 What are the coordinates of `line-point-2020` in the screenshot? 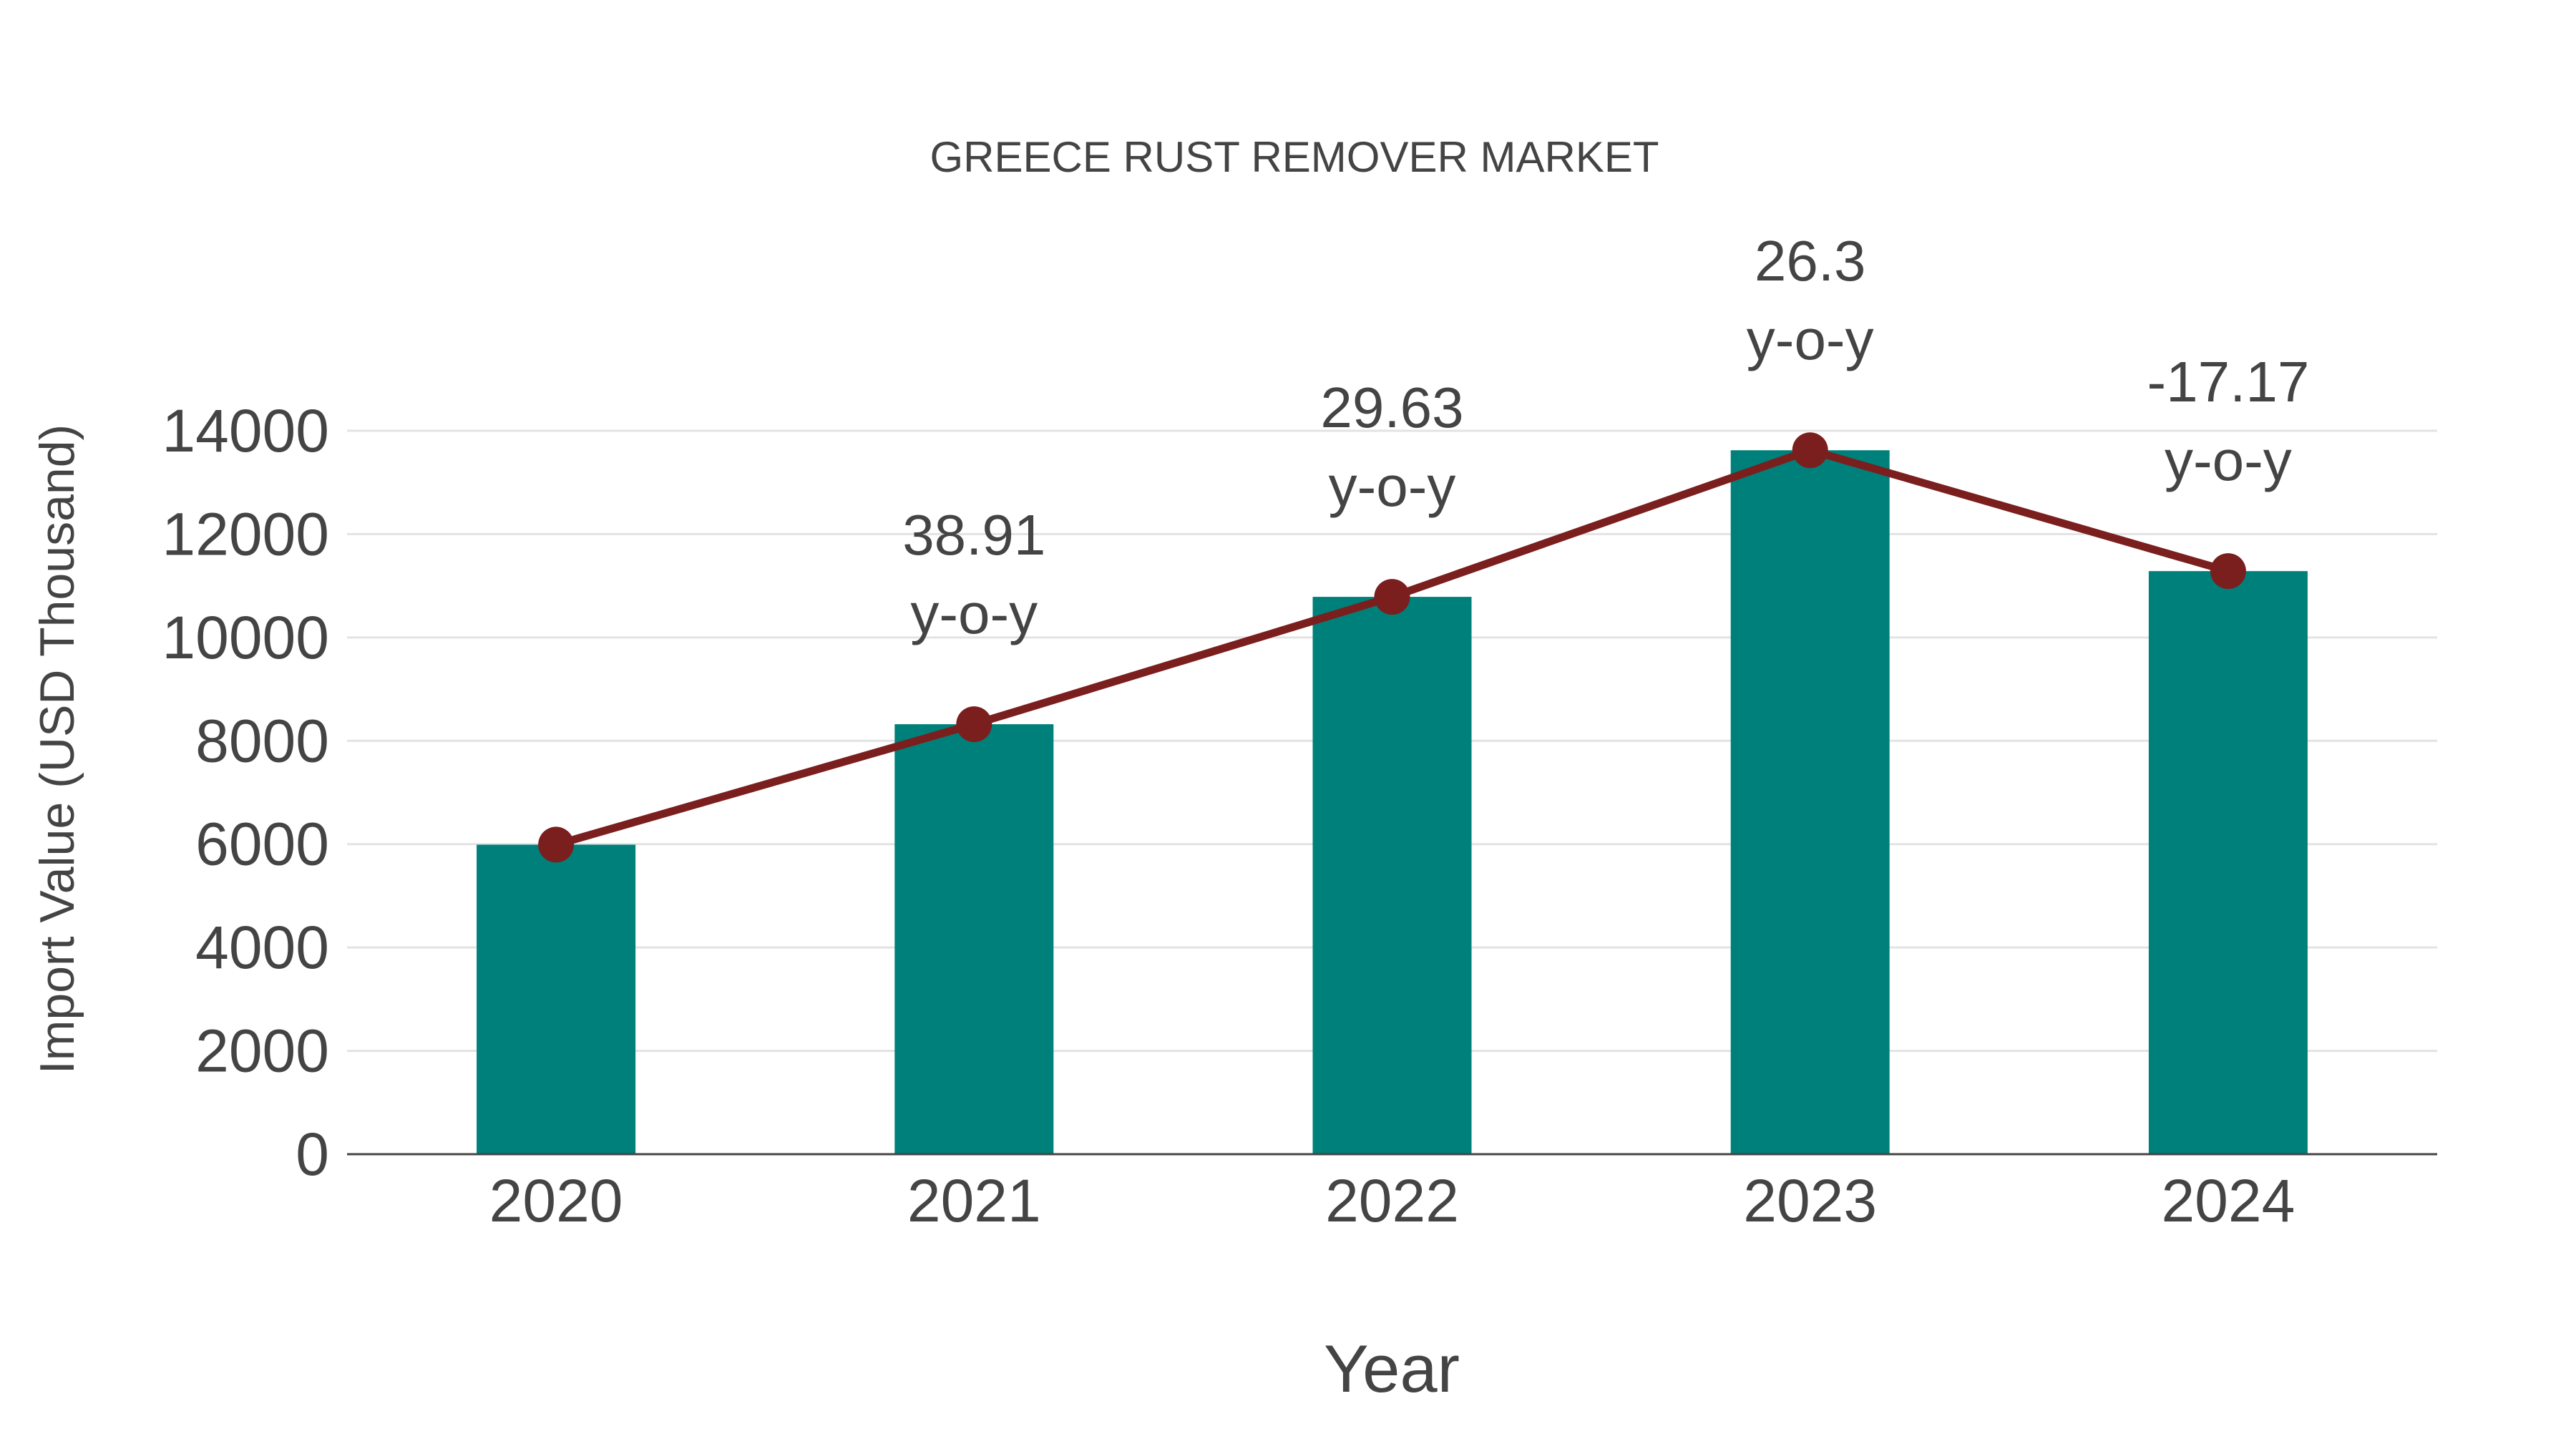 It's located at (556, 844).